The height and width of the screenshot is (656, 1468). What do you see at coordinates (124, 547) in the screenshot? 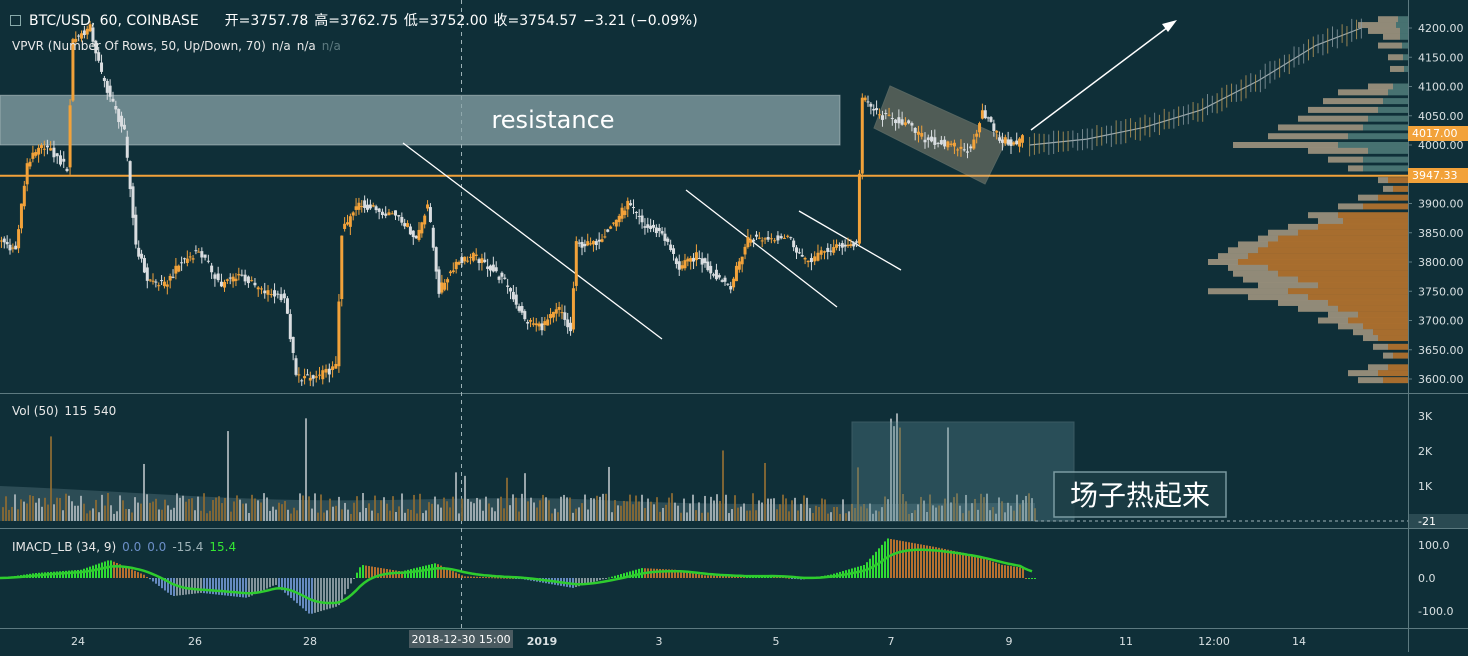
I see `macd-legend: IMACD_LB (34, 9) 0.0 0.0 -15.4 15.4` at bounding box center [124, 547].